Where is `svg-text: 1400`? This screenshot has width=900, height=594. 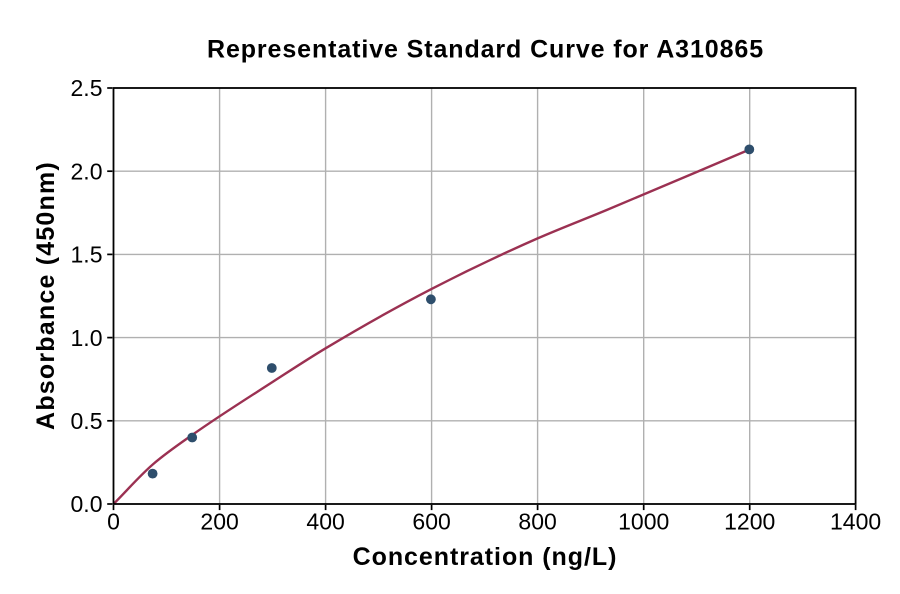 svg-text: 1400 is located at coordinates (855, 522).